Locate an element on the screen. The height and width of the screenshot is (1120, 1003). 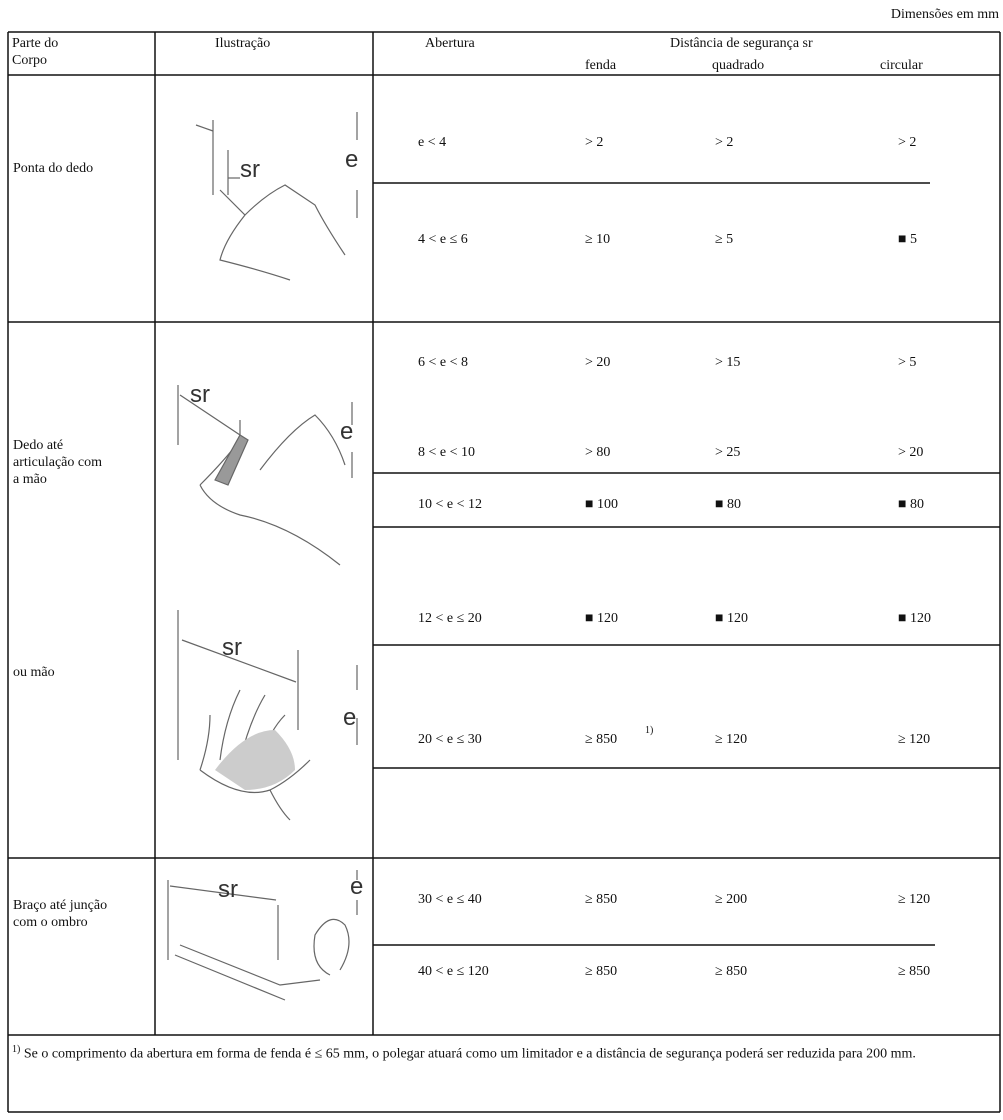
cell-circular: > 5 is located at coordinates (907, 362).